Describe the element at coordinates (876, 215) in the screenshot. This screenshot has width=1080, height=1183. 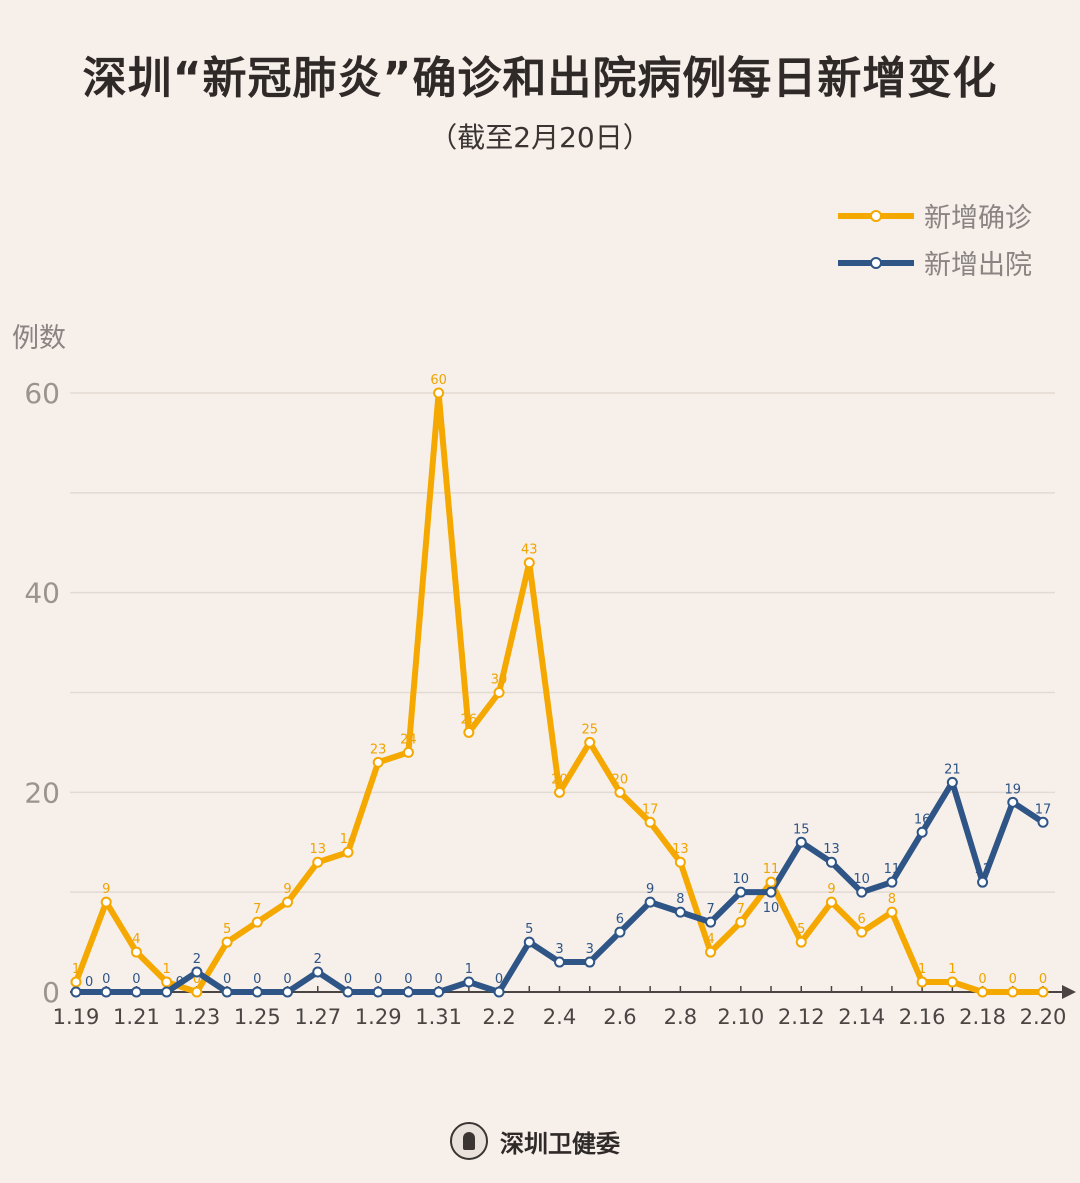
I see `legend-swatch-confirmed` at that location.